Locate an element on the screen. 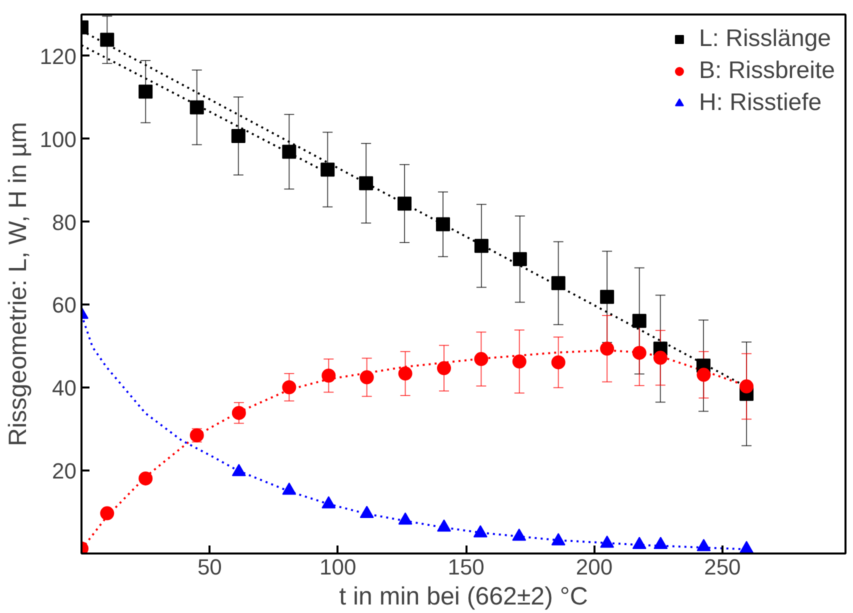 Image resolution: width=853 pixels, height=613 pixels. legend-label: L: Risslänge is located at coordinates (765, 39).